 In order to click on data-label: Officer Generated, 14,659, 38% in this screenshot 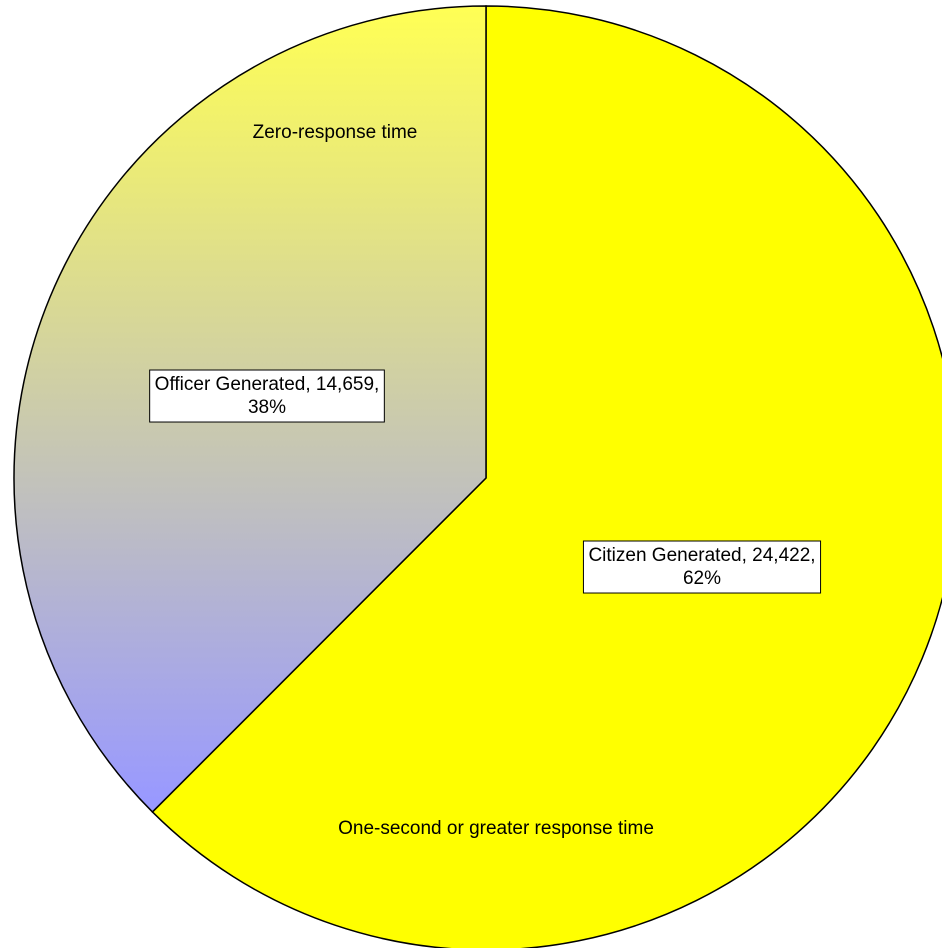, I will do `click(267, 396)`.